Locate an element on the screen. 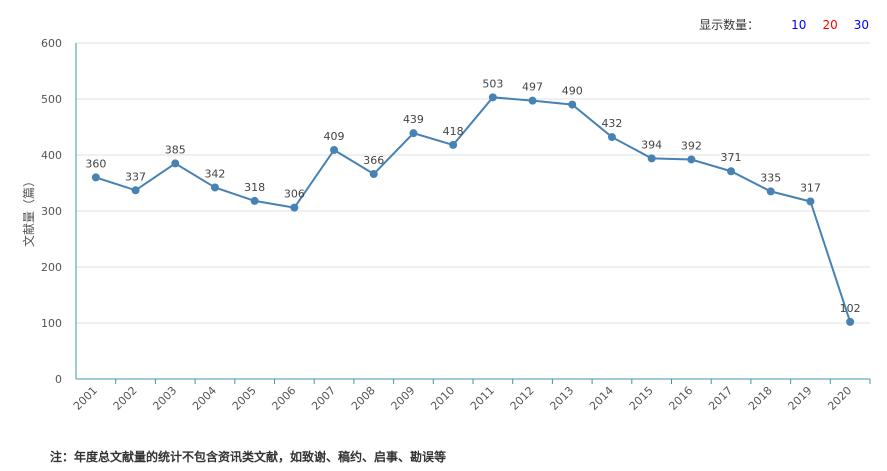 The image size is (887, 471). data-point-2011 is located at coordinates (492, 97).